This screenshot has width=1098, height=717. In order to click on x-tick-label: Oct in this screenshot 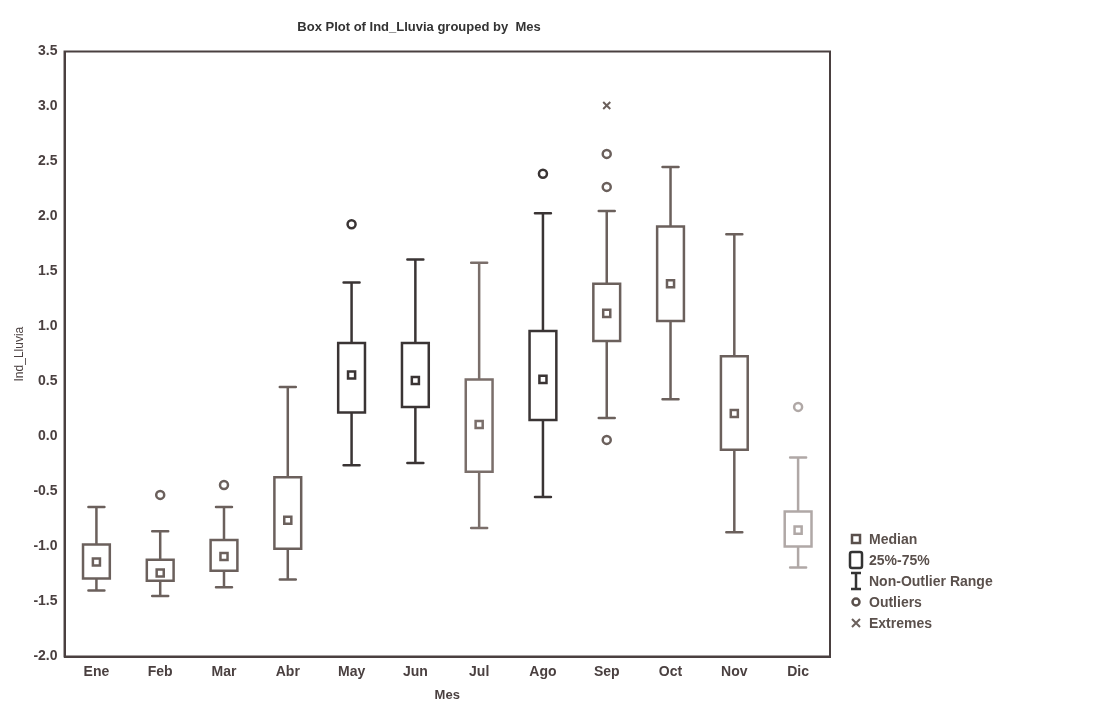, I will do `click(670, 670)`.